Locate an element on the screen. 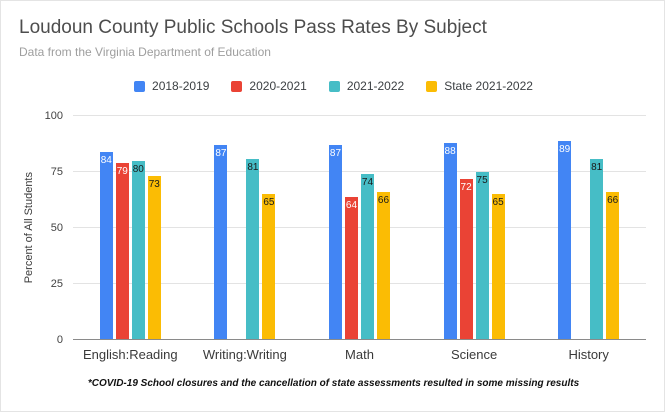 This screenshot has height=412, width=665. legend-label: State 2021-2022 is located at coordinates (488, 86).